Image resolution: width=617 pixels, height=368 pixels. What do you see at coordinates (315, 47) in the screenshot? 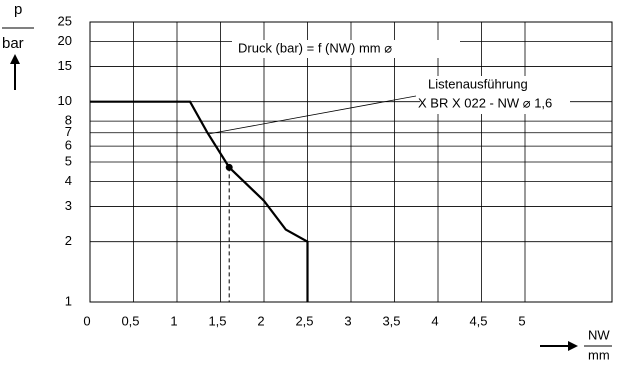
I see `annotation: Druck (bar) = f (NW) mm ⌀` at bounding box center [315, 47].